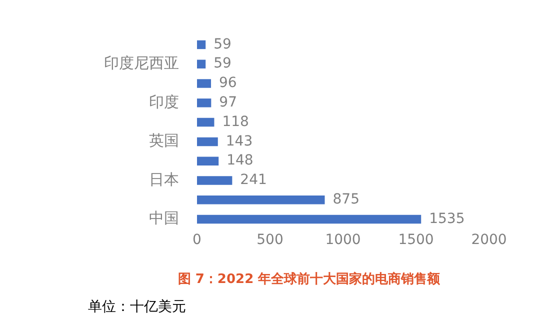 This screenshot has width=558, height=326. I want to click on data-label: 1535, so click(447, 218).